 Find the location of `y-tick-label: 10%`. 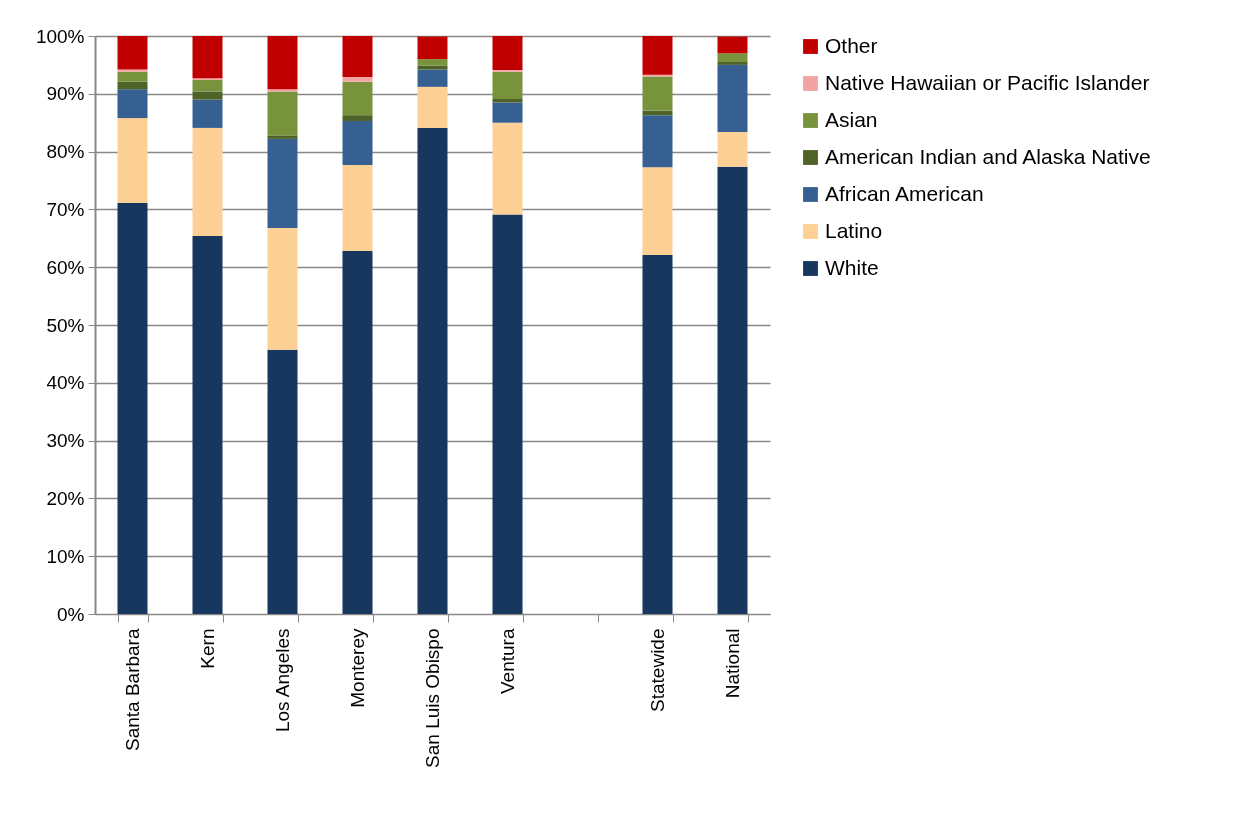

y-tick-label: 10% is located at coordinates (65, 556).